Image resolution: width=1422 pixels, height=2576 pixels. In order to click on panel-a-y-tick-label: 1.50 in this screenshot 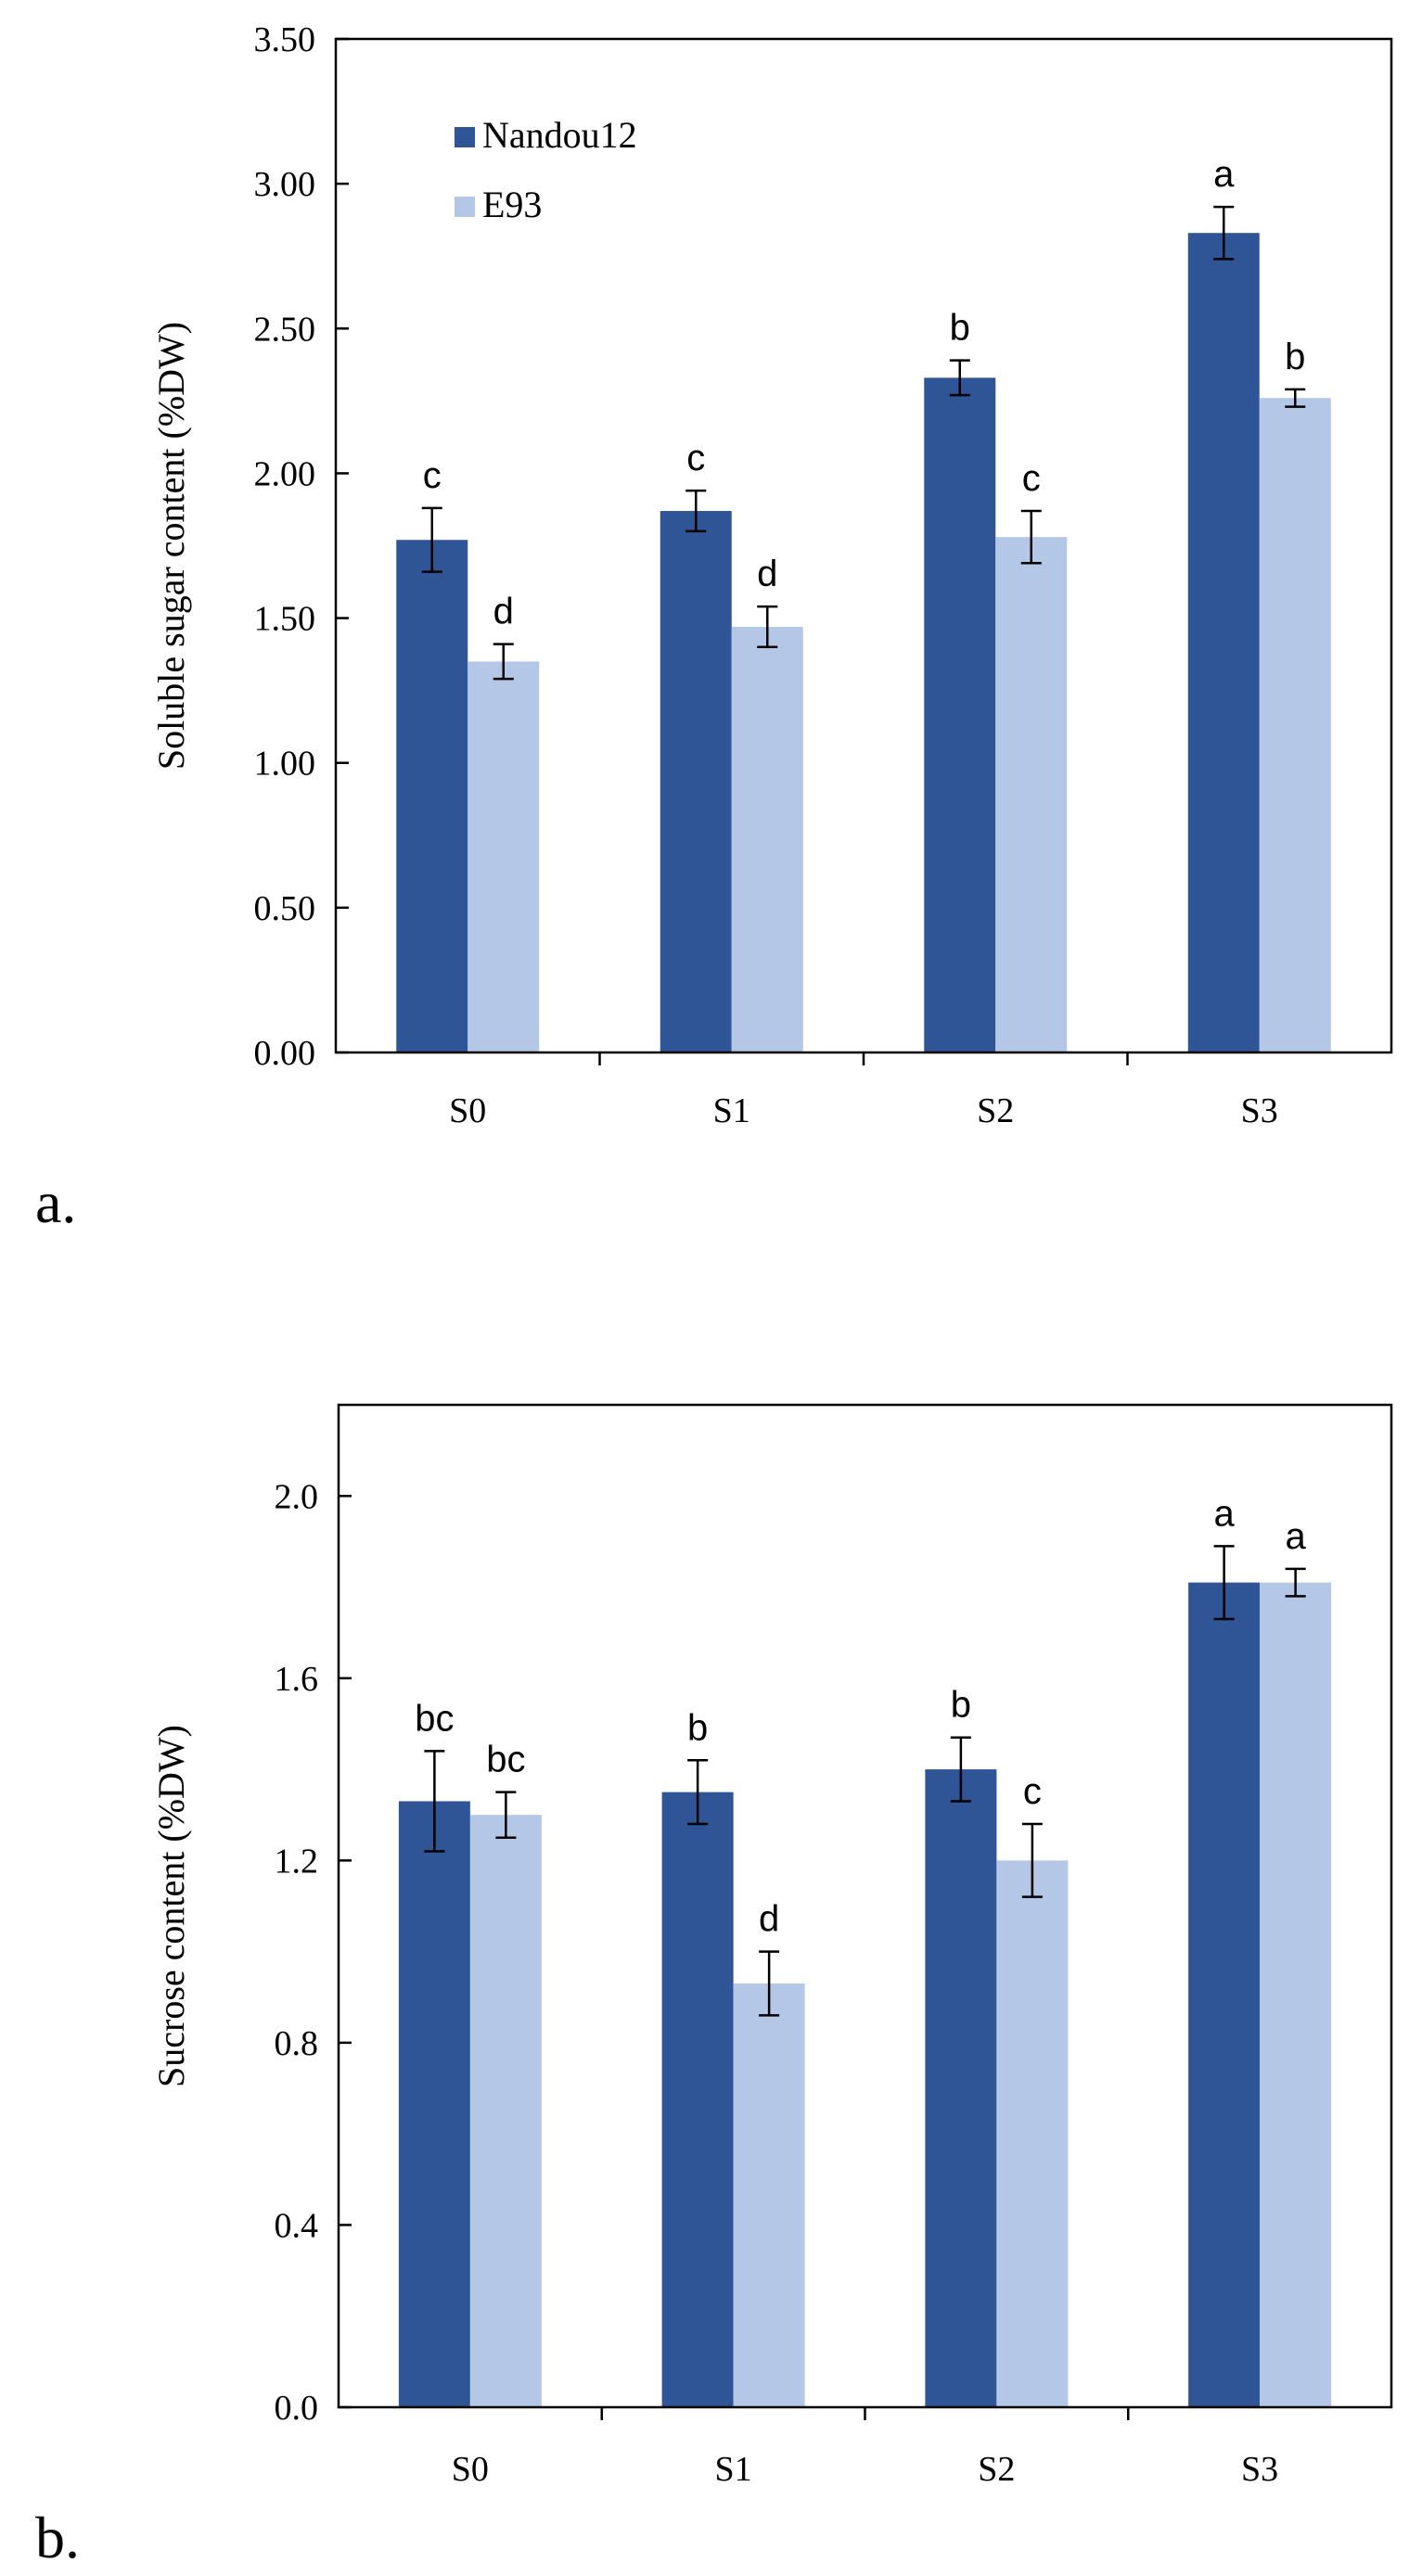, I will do `click(285, 619)`.